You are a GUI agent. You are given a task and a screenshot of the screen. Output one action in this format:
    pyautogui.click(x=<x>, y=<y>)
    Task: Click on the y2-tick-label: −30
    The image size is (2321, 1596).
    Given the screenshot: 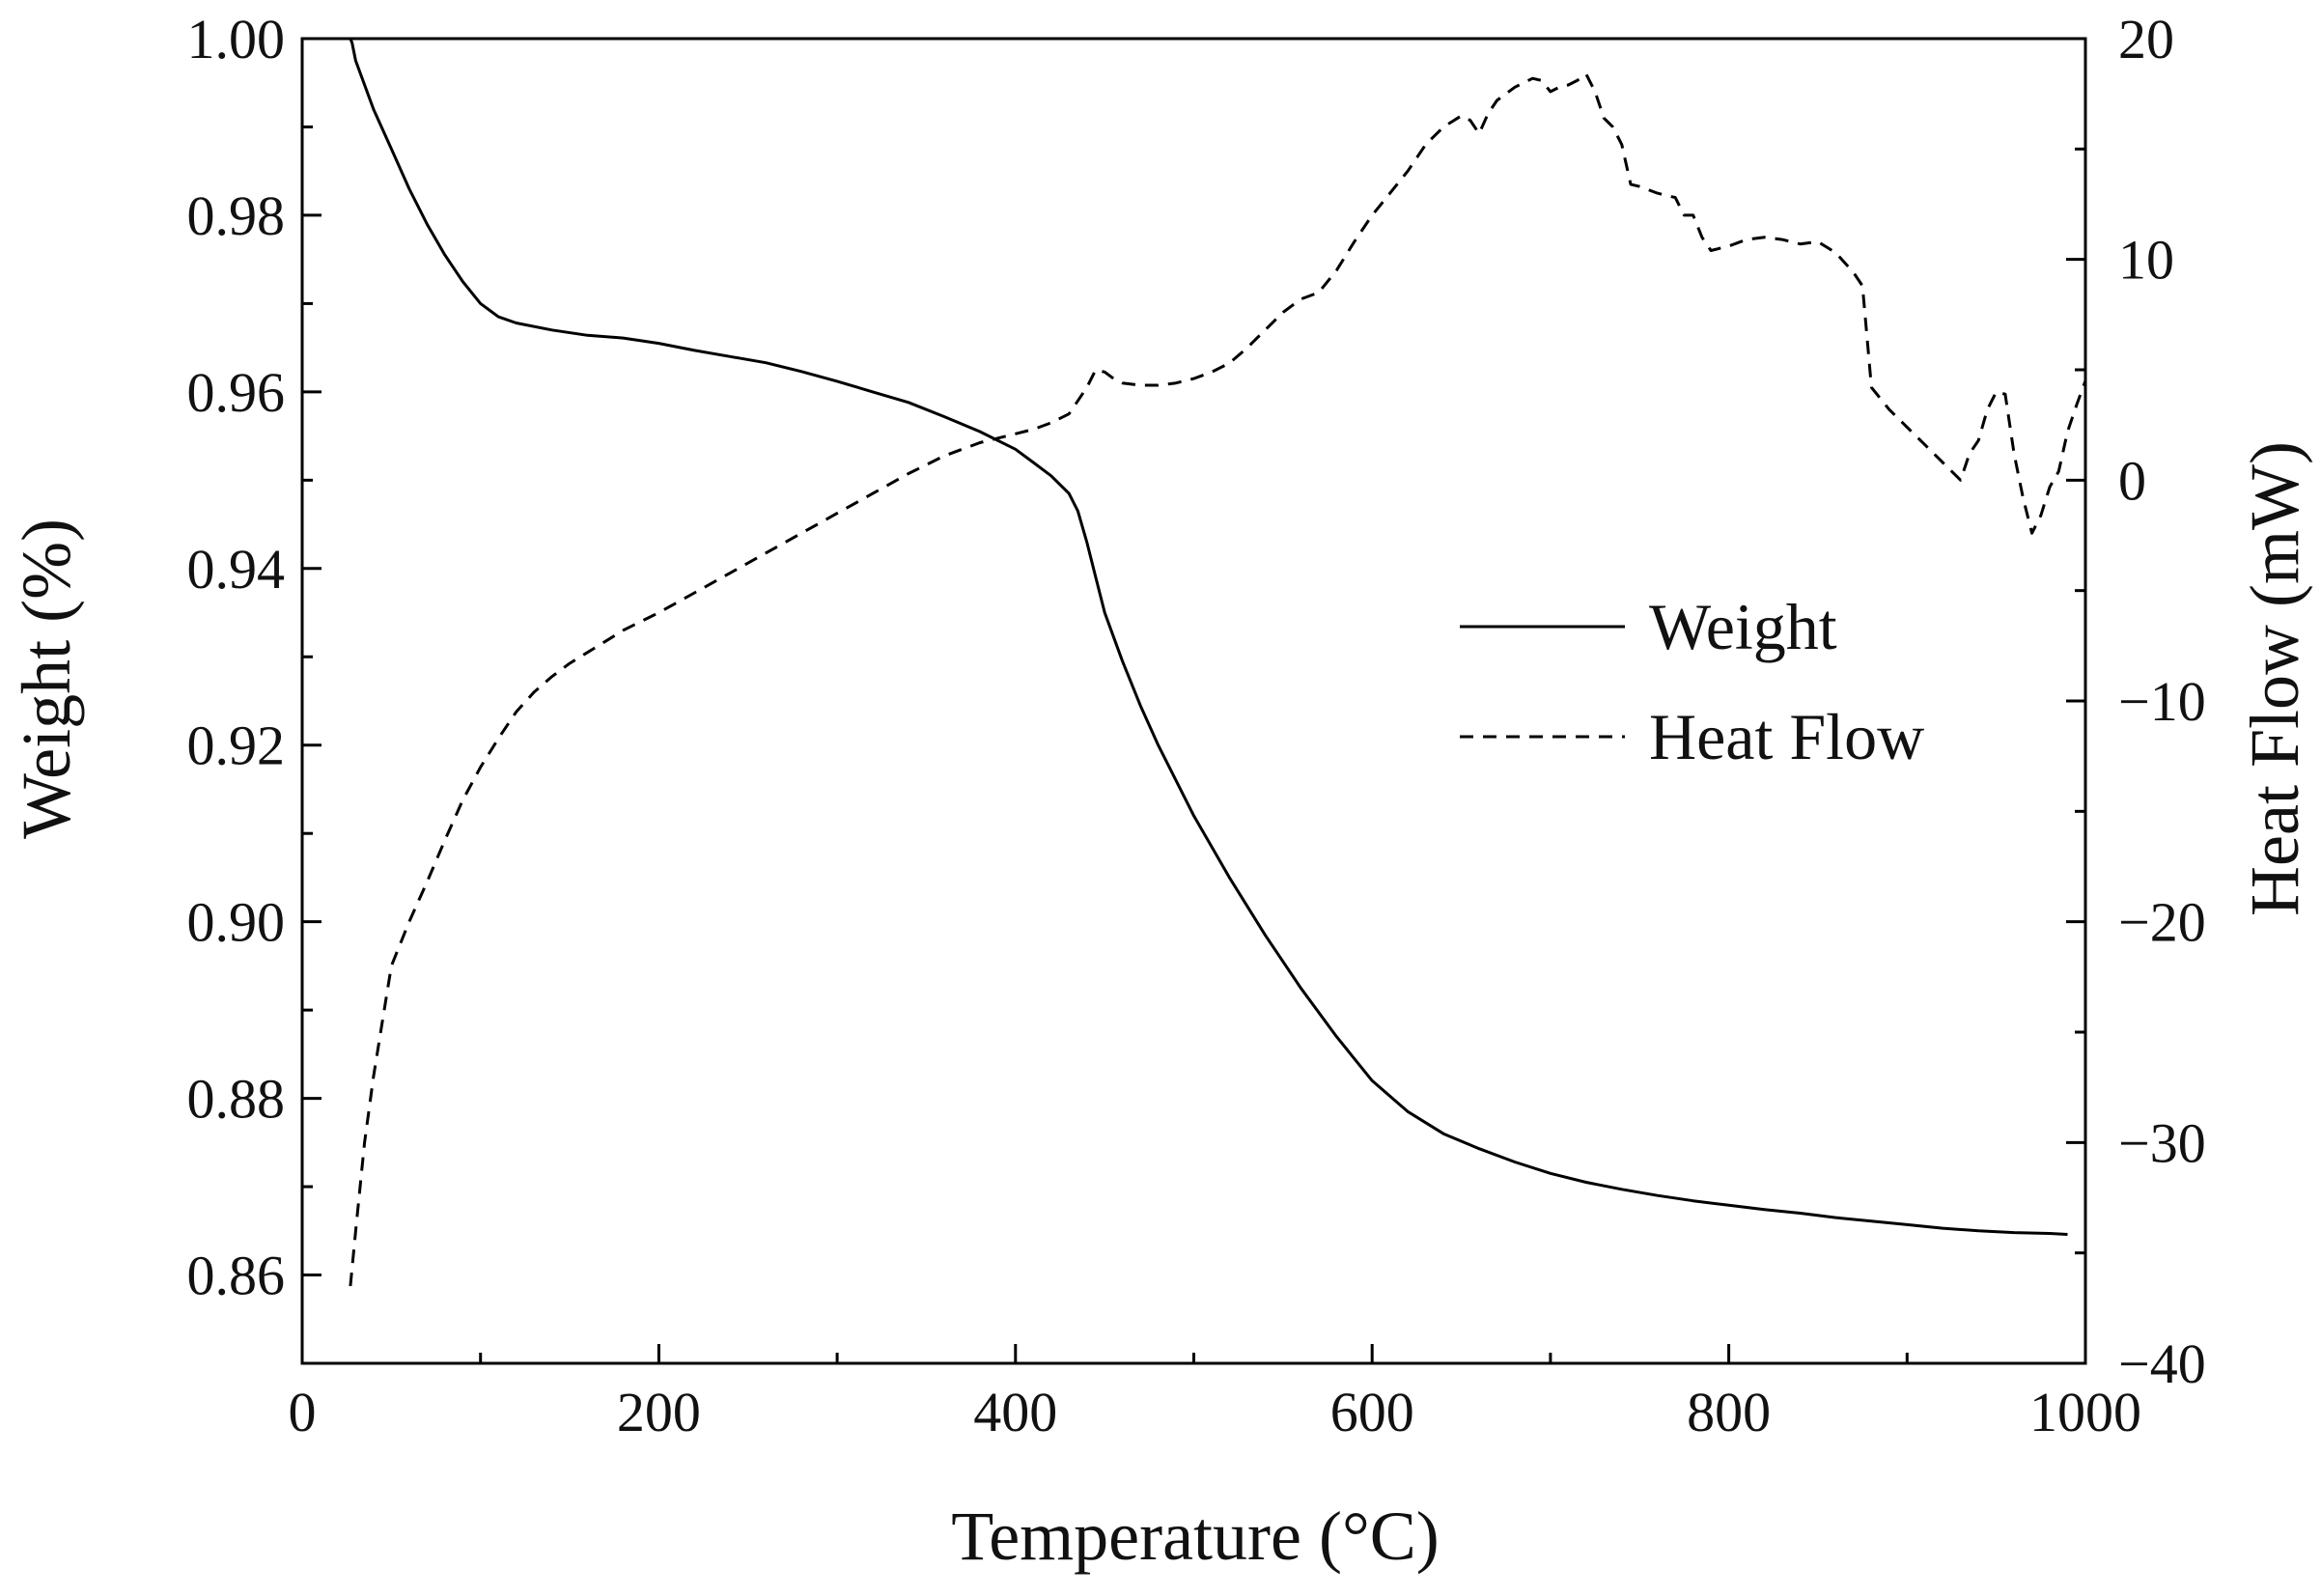 What is the action you would take?
    pyautogui.click(x=2162, y=1143)
    